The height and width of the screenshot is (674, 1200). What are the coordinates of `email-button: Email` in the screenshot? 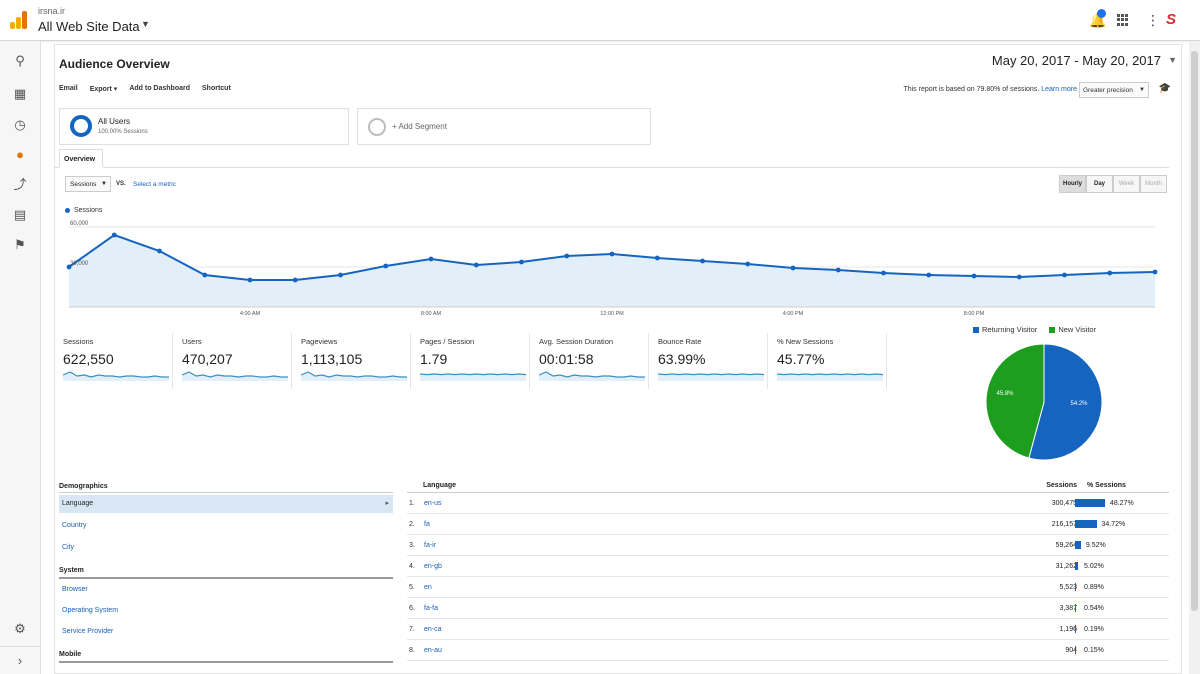 It's located at (68, 88).